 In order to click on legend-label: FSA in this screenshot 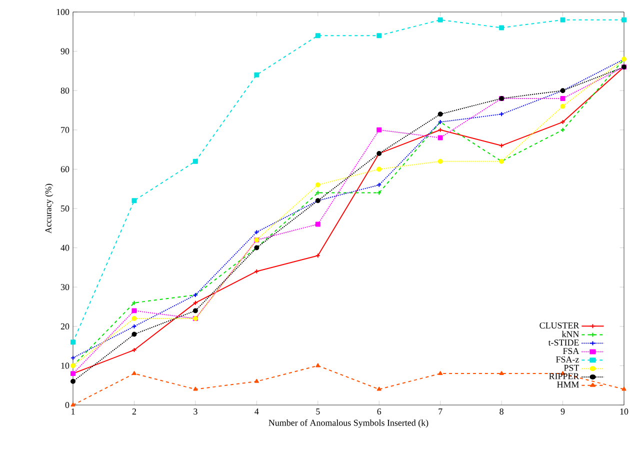, I will do `click(571, 351)`.